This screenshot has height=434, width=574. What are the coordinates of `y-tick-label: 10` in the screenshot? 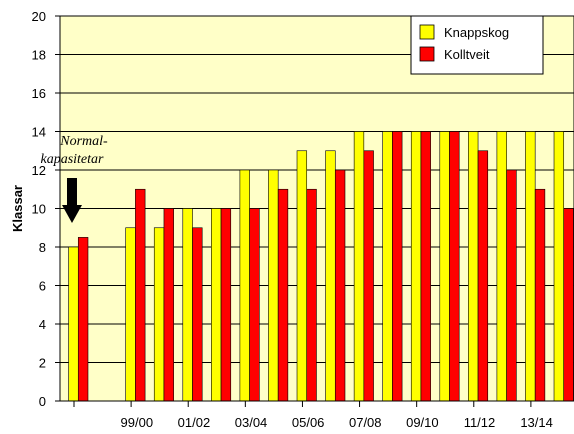 It's located at (39, 209).